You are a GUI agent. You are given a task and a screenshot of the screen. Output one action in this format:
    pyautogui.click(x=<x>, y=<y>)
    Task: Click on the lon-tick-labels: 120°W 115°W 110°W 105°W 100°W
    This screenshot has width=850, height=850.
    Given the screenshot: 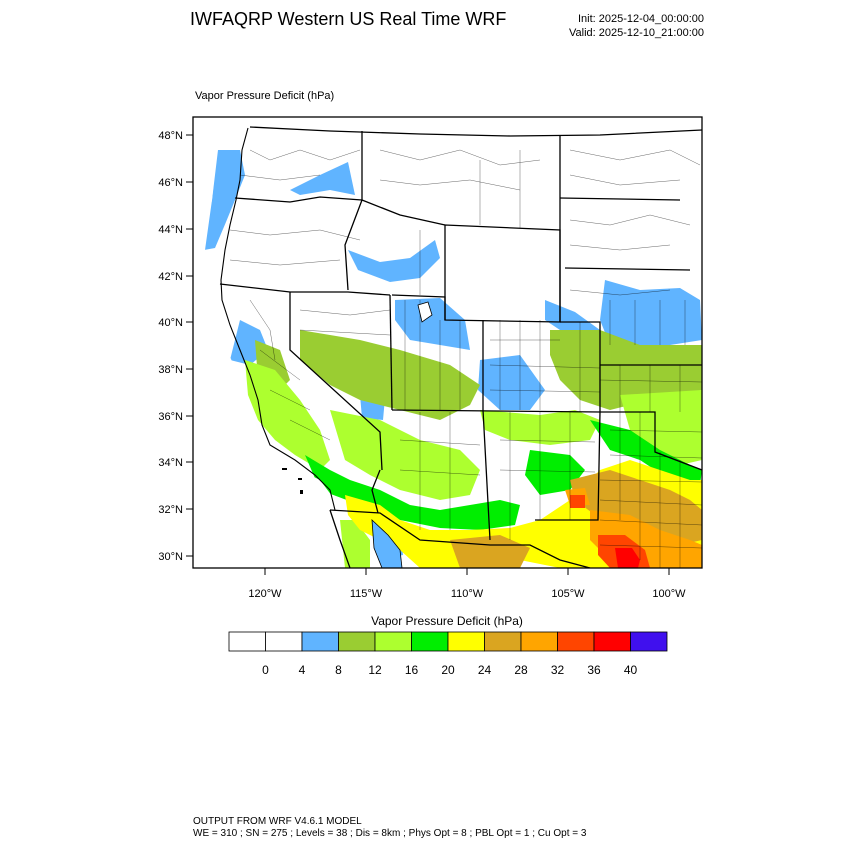 What is the action you would take?
    pyautogui.click(x=467, y=594)
    